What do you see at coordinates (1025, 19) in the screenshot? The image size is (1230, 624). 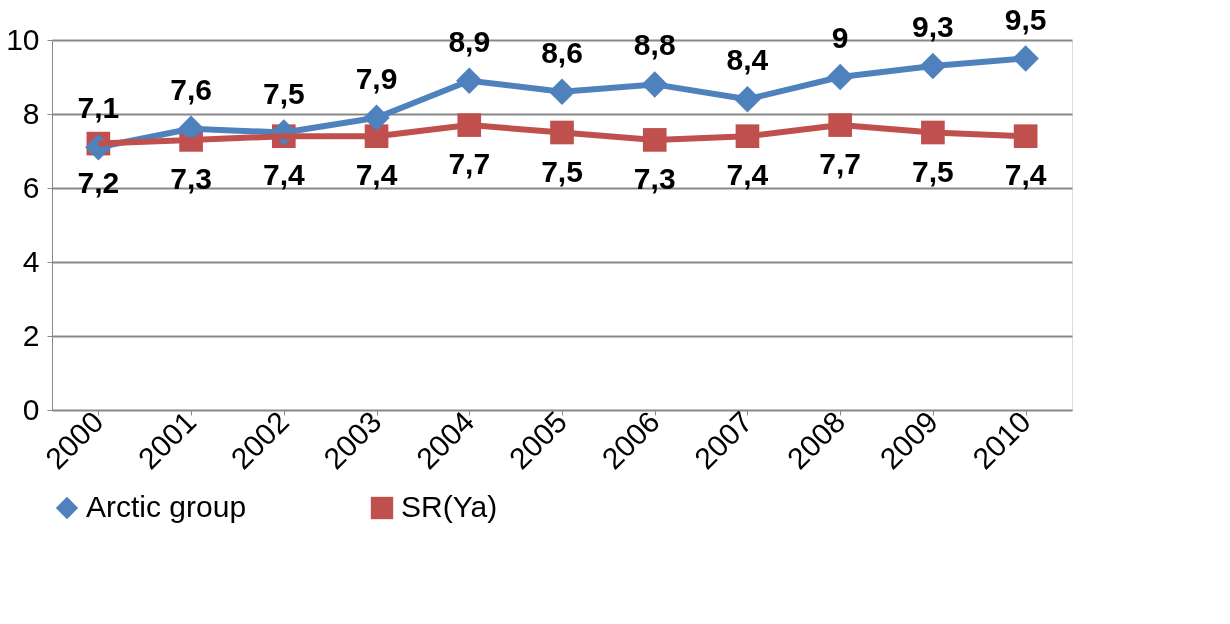 I see `data-label: 9,5` at bounding box center [1025, 19].